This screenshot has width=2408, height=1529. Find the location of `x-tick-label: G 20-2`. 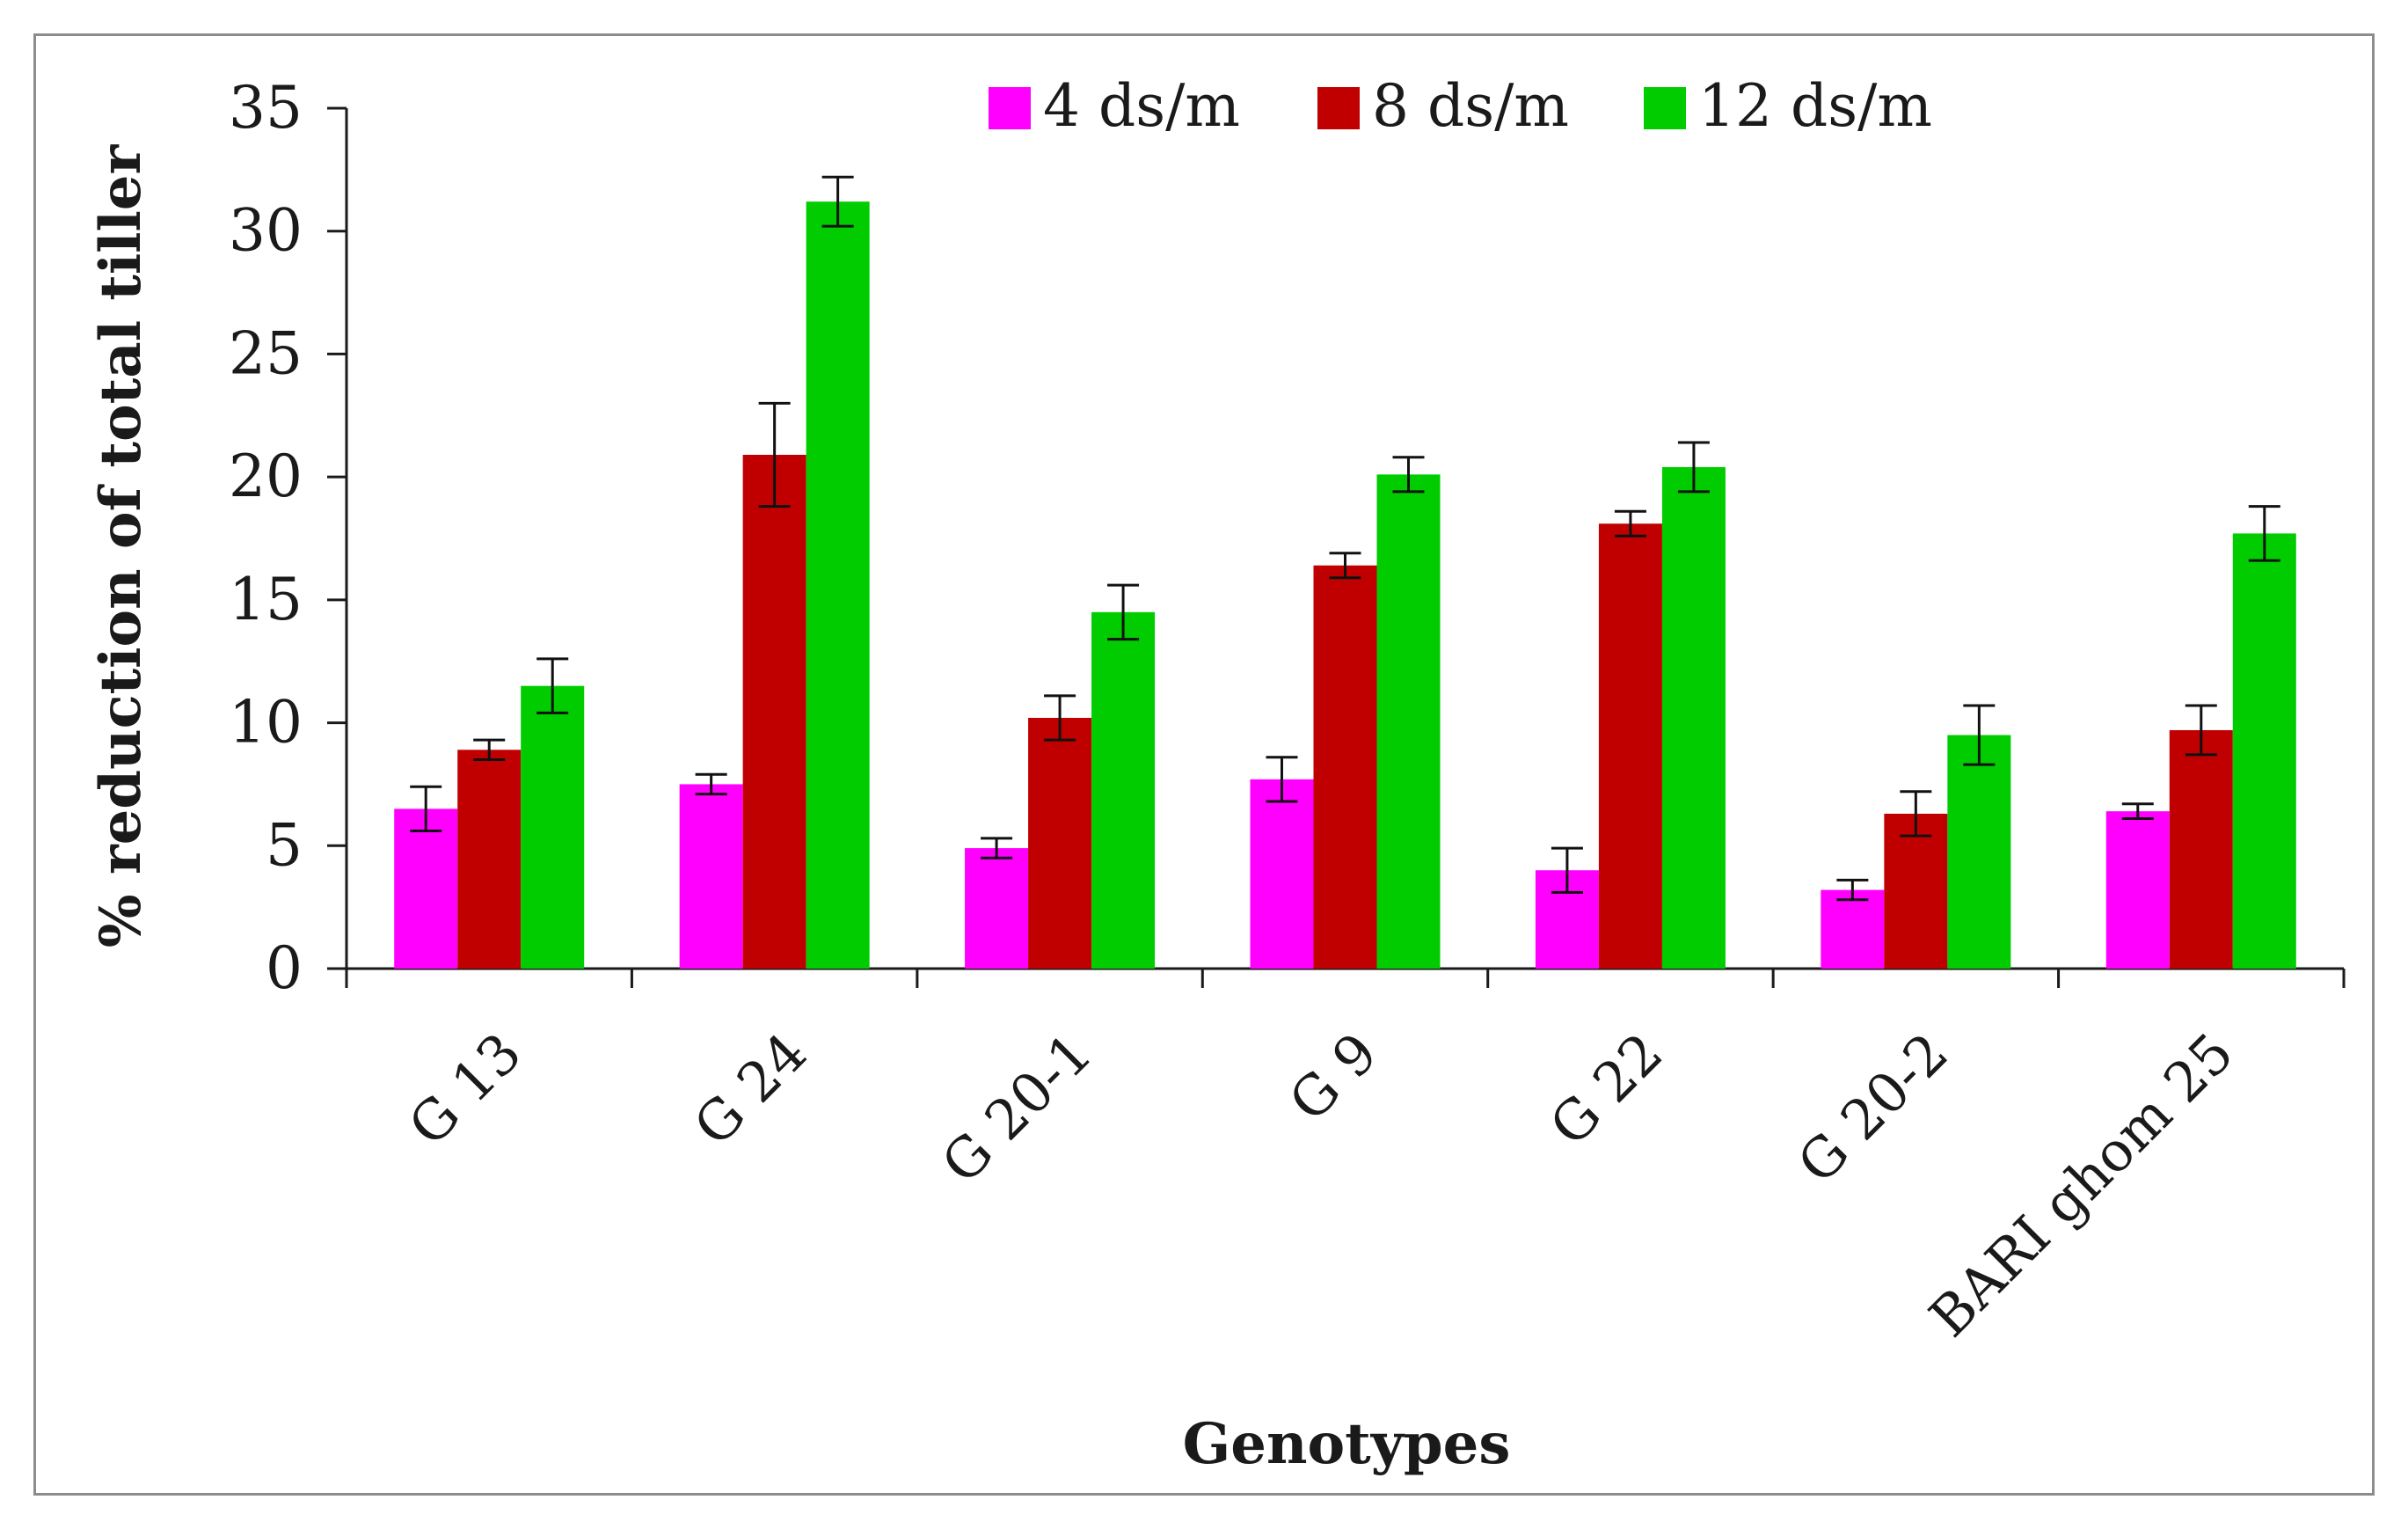

x-tick-label: G 20-2 is located at coordinates (1872, 1108).